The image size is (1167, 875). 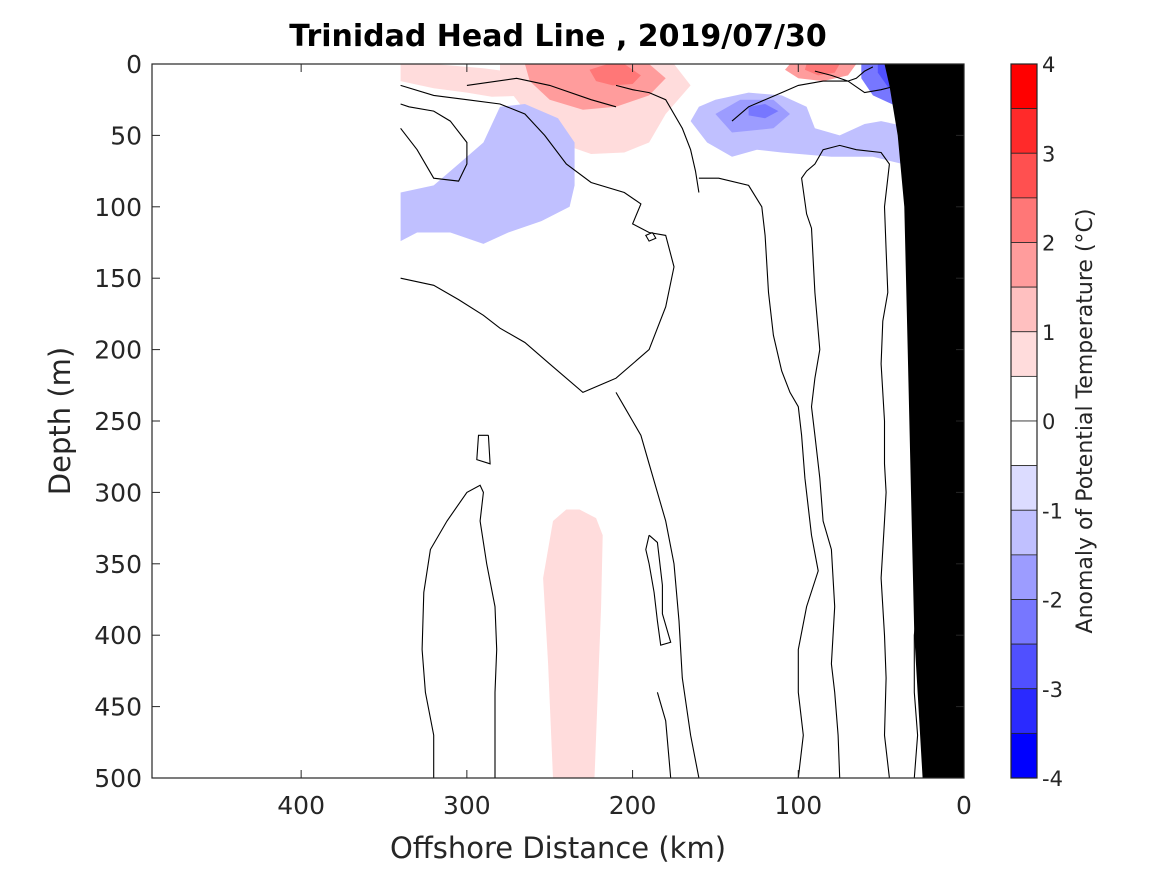 I want to click on anomaly-region-warm-surface-3-core, so click(x=822, y=70).